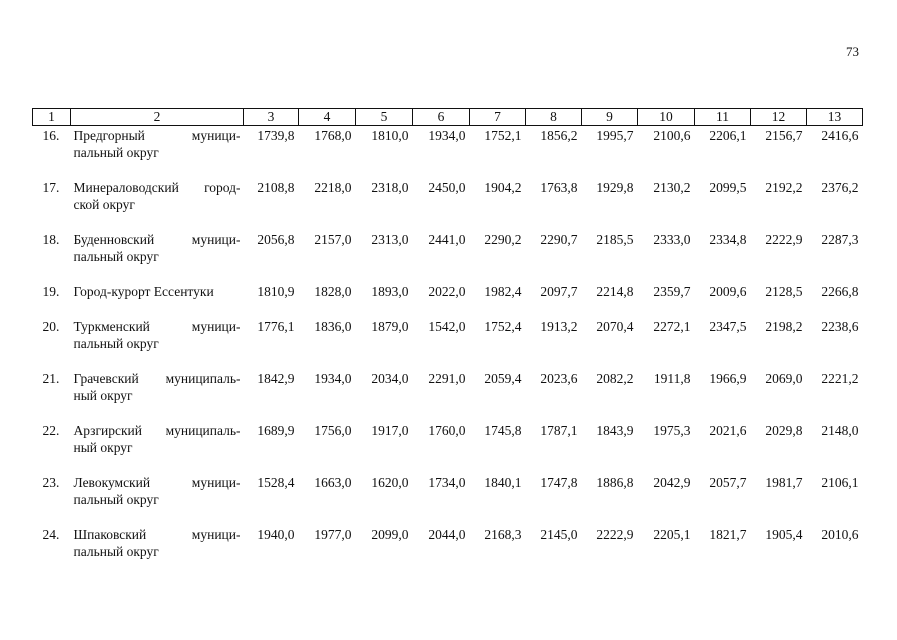 The height and width of the screenshot is (640, 897). What do you see at coordinates (615, 239) in the screenshot?
I see `value-cell: 2185,5` at bounding box center [615, 239].